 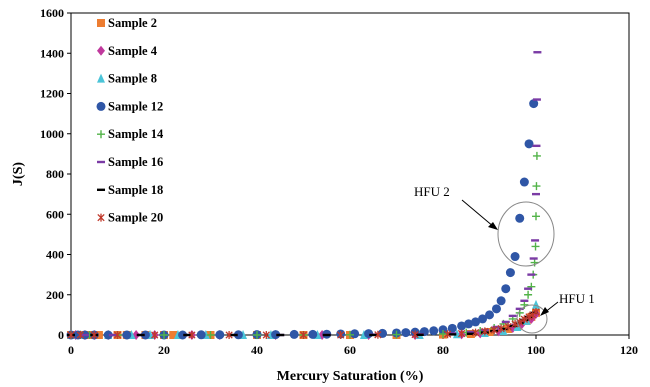 What do you see at coordinates (350, 350) in the screenshot?
I see `x-tick-label: 60` at bounding box center [350, 350].